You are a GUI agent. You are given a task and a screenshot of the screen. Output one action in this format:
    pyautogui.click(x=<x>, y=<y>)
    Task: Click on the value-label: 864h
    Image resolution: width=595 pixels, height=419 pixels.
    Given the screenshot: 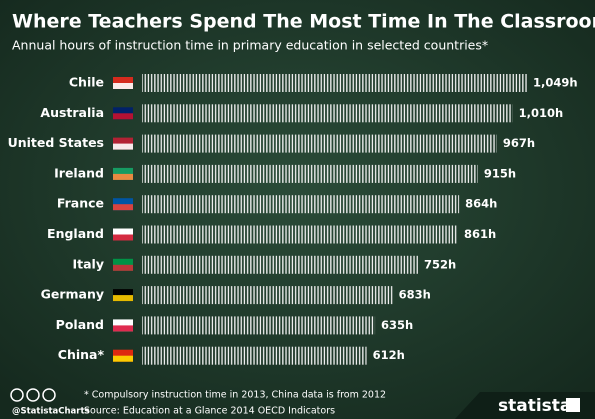 What is the action you would take?
    pyautogui.click(x=481, y=204)
    